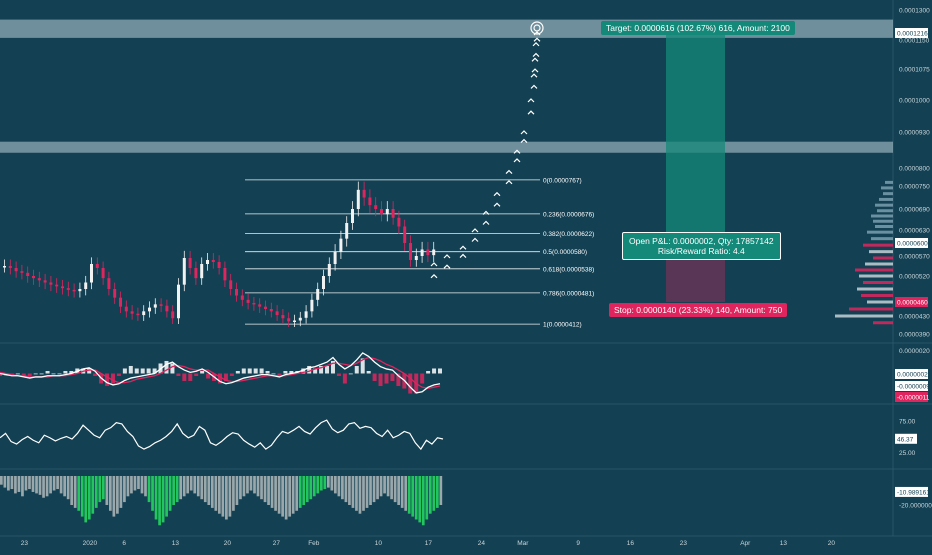 The image size is (932, 555). Describe the element at coordinates (25, 543) in the screenshot. I see `x-label-0: 23` at that location.